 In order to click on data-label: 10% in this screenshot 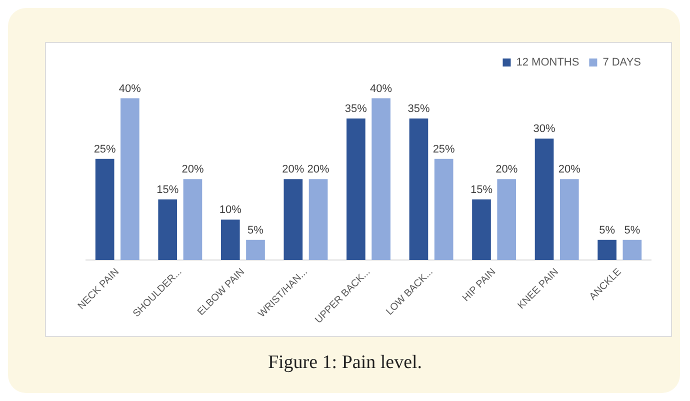, I will do `click(230, 210)`.